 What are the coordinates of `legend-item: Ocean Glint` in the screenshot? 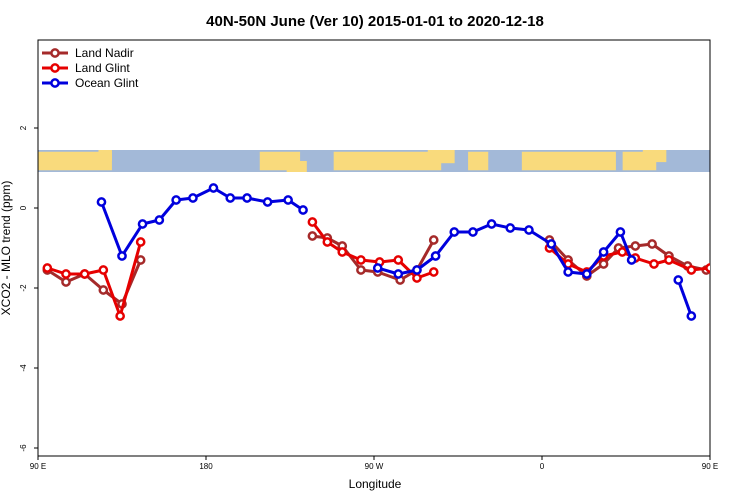 It's located at (90, 83).